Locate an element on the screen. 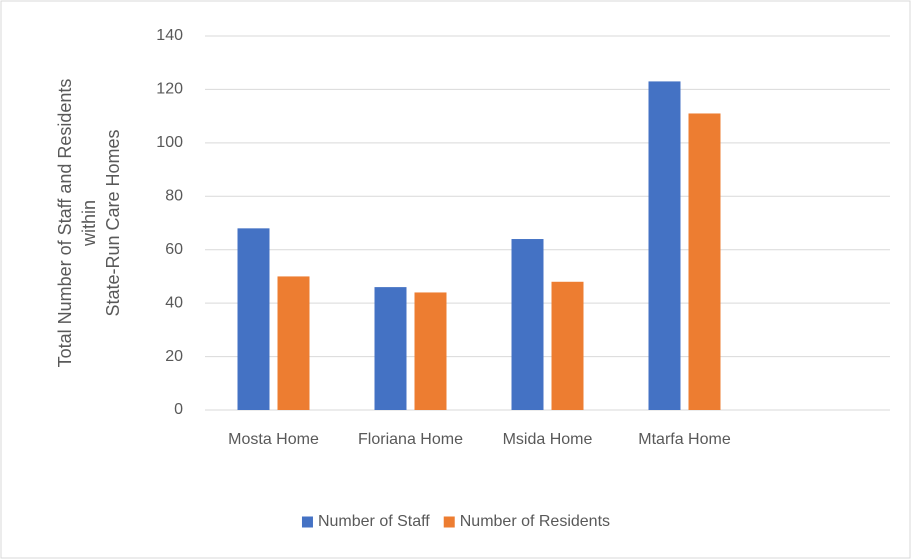  y-tick-label: 100 is located at coordinates (169, 142).